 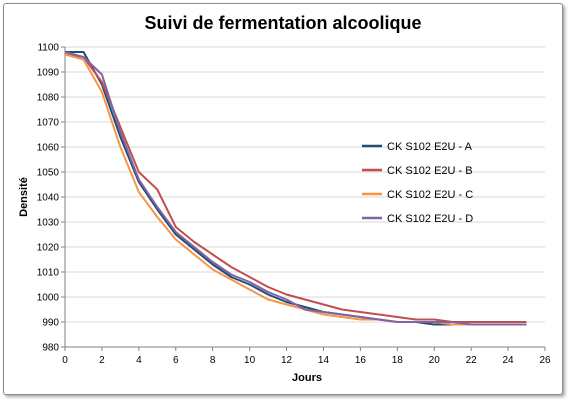 I want to click on x-tick-label: 8, so click(x=213, y=360).